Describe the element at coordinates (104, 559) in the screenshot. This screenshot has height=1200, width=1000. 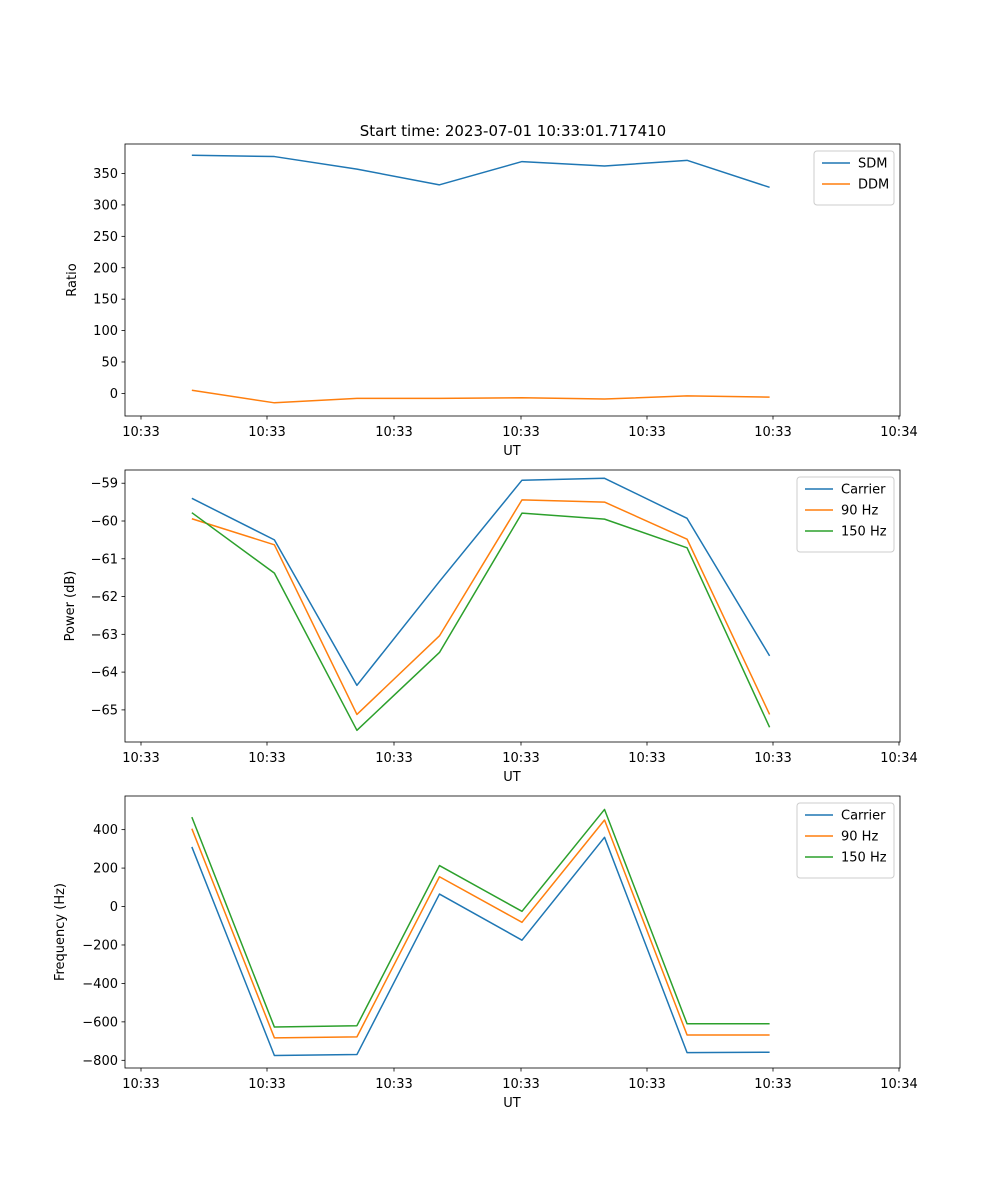
I see `y-tick-label: −61` at that location.